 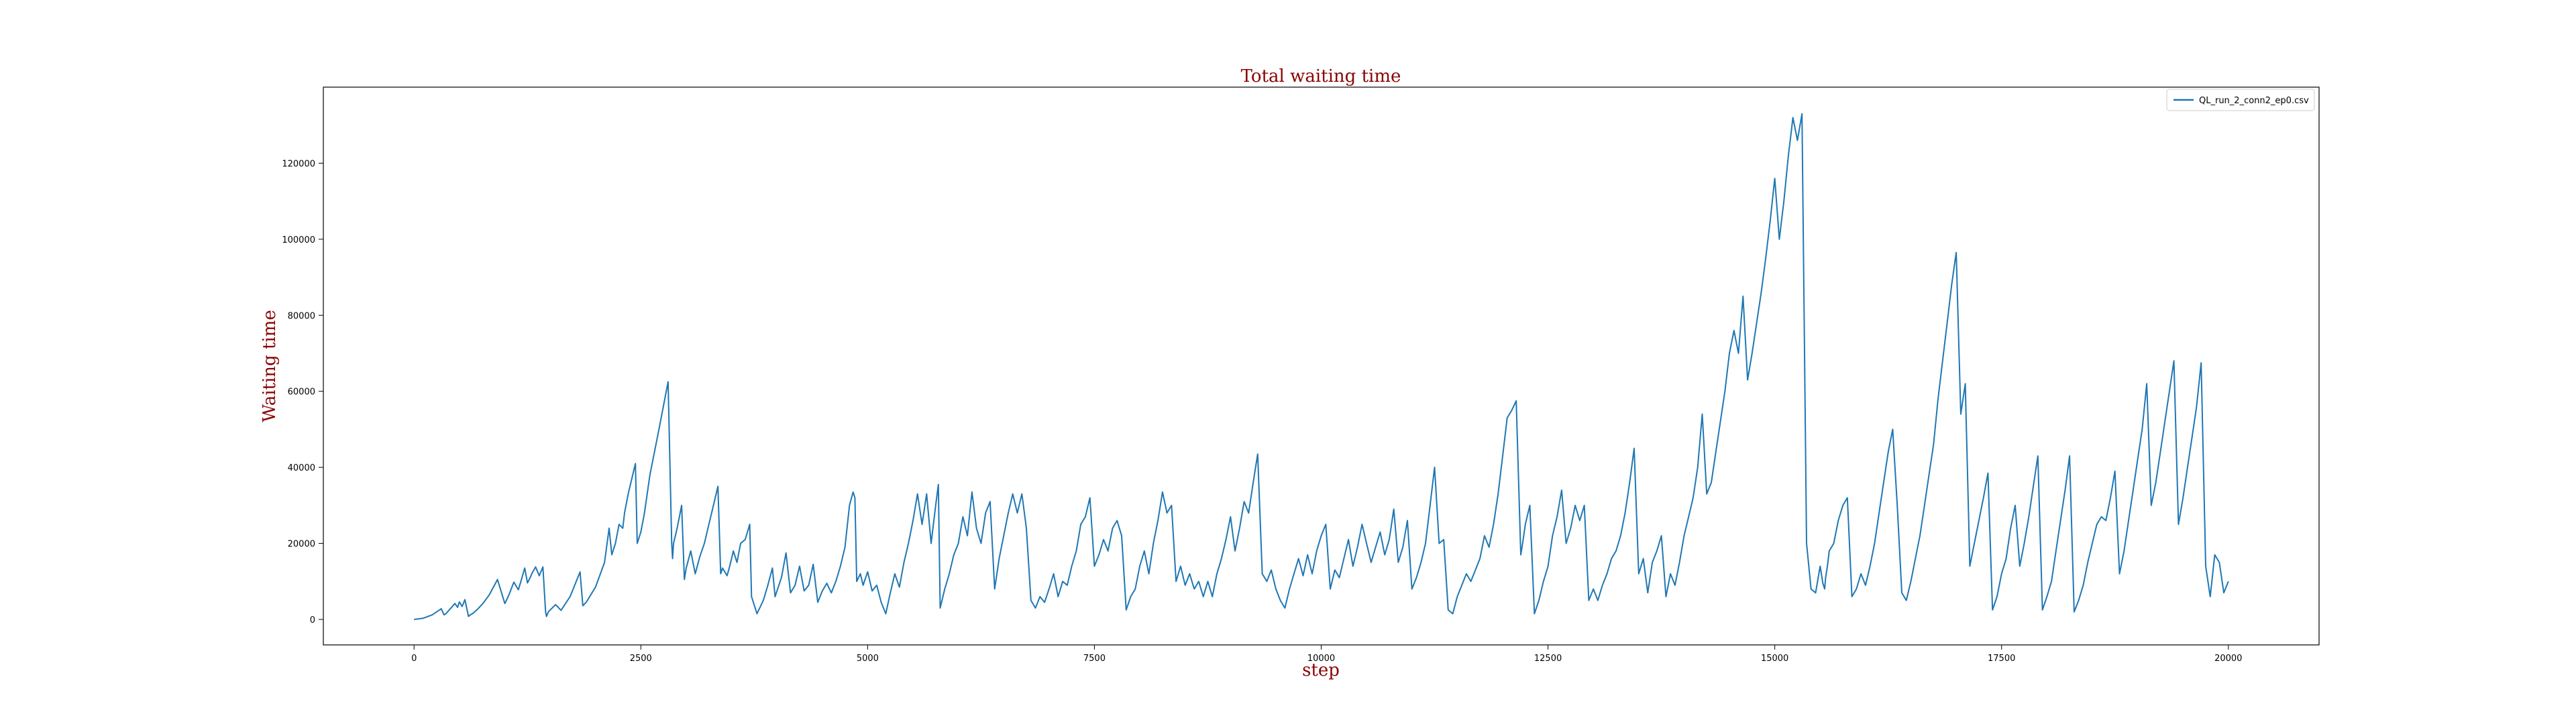 What do you see at coordinates (1774, 659) in the screenshot?
I see `x-tick-label: 15000` at bounding box center [1774, 659].